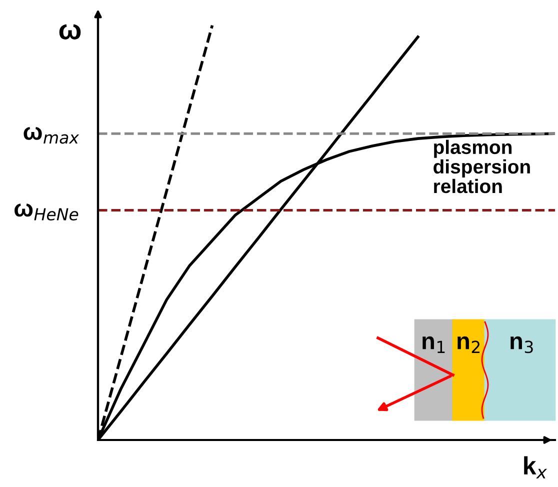 Image resolution: width=558 pixels, height=487 pixels. I want to click on annotation: n$_{2}$, so click(469, 344).